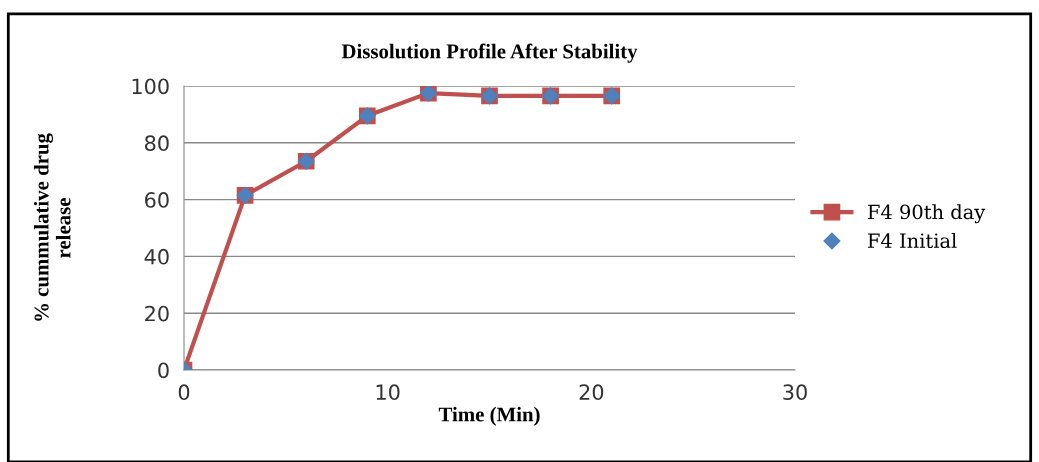 The image size is (1039, 462). I want to click on x-tick-label: 10, so click(388, 392).